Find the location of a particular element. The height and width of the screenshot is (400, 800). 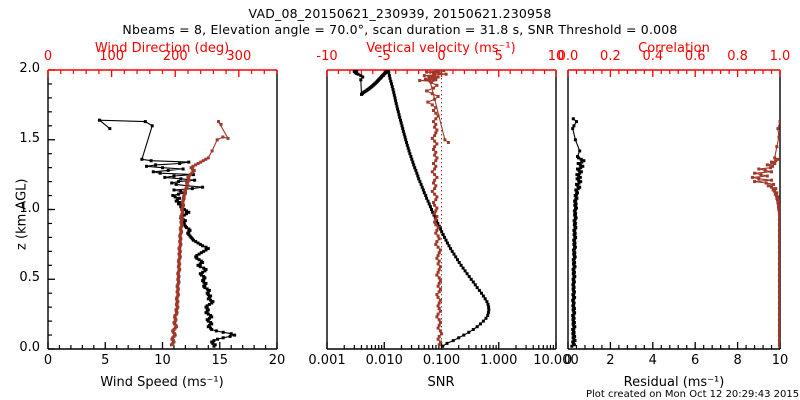

panel-2-data is located at coordinates (421, 209).